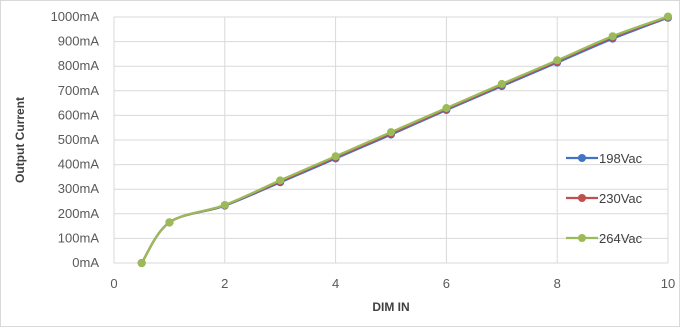 This screenshot has height=329, width=682. What do you see at coordinates (621, 158) in the screenshot?
I see `legend-label: 198Vac` at bounding box center [621, 158].